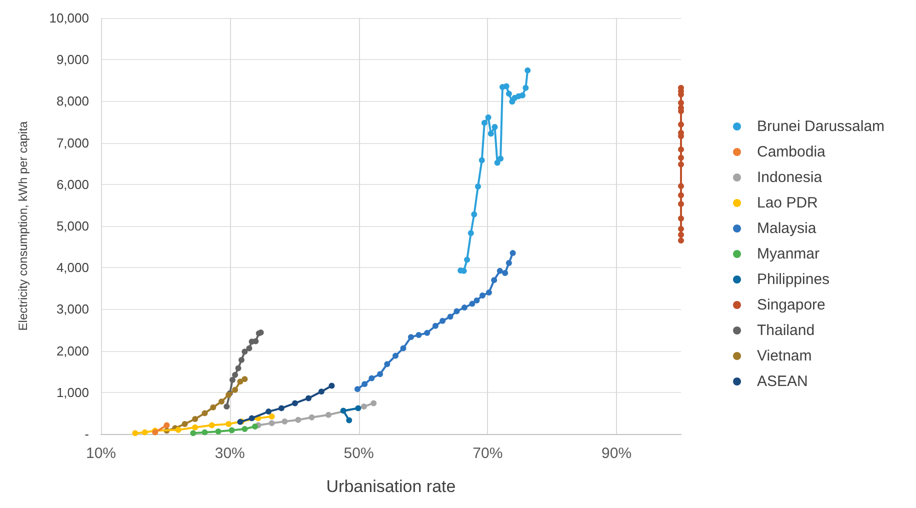 Image resolution: width=916 pixels, height=508 pixels. I want to click on y-tick-label: 3,000, so click(72, 309).